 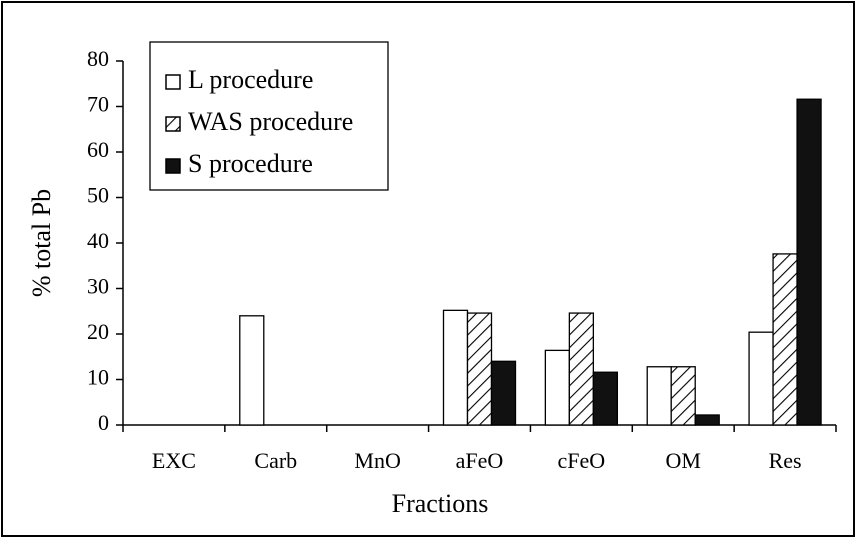 I want to click on x-axis-label: Fractions, so click(x=440, y=503).